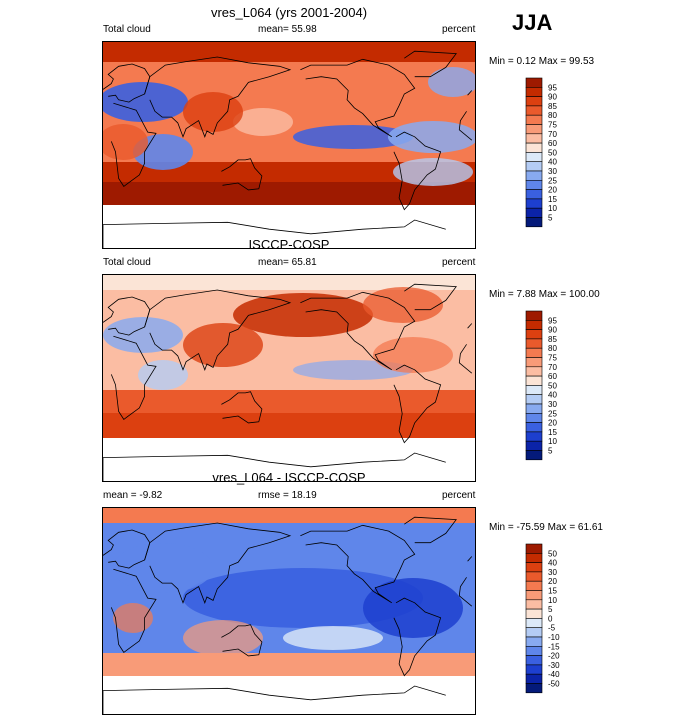 The height and width of the screenshot is (715, 700). I want to click on panel-3-colorbar-tick-label: -15, so click(554, 646).